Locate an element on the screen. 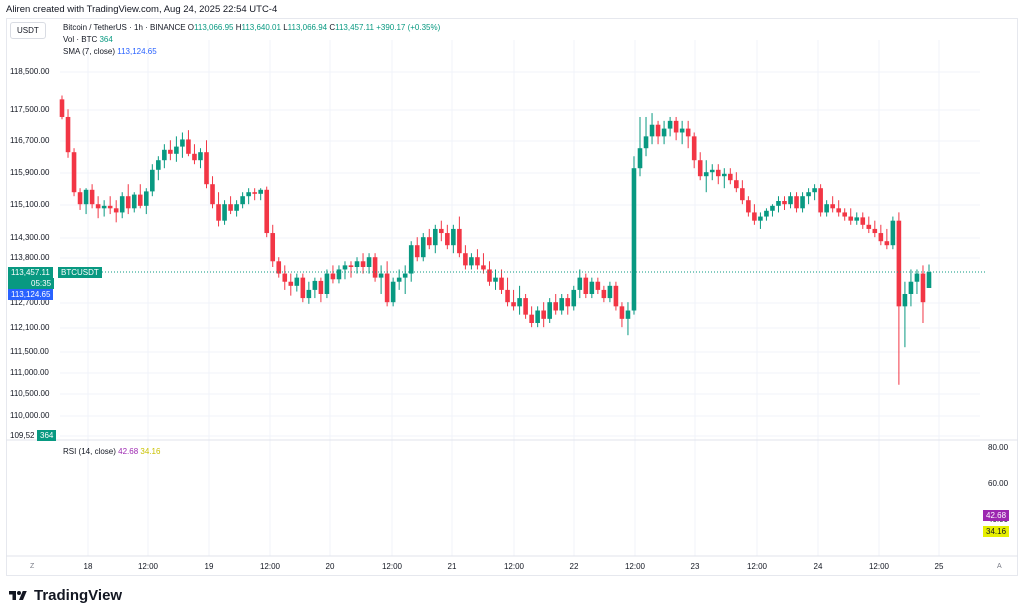  rsi-label: RSI (14, close) is located at coordinates (89, 451).